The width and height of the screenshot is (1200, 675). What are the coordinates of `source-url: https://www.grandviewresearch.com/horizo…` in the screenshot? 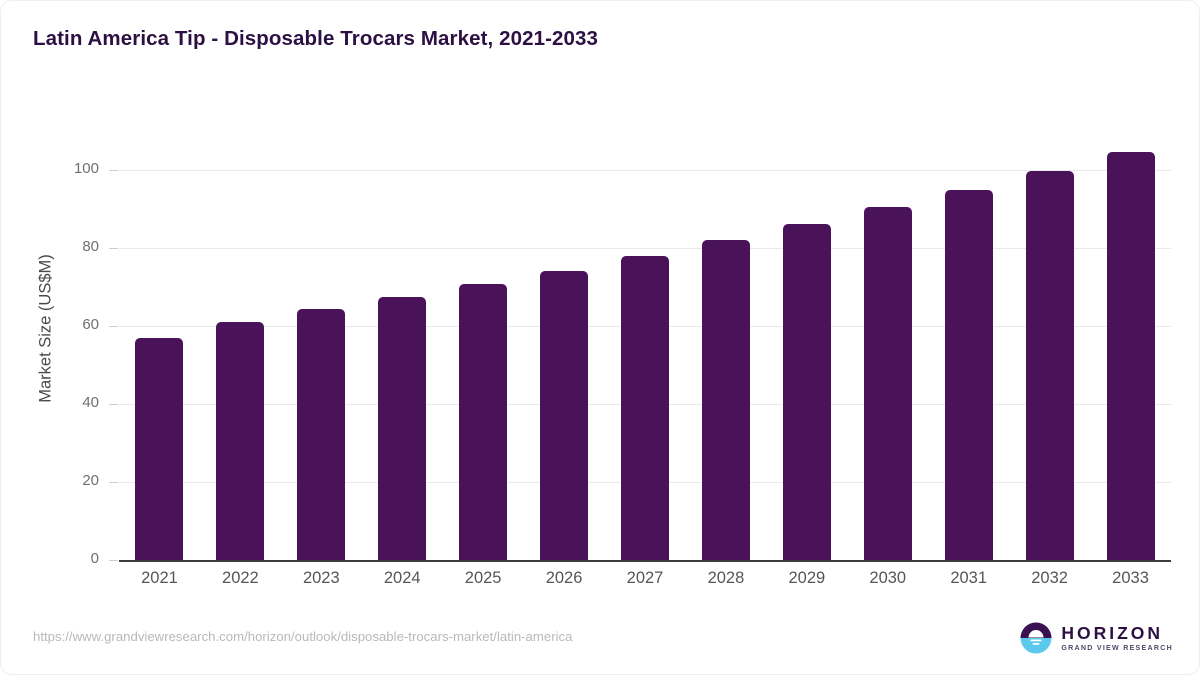 It's located at (303, 636).